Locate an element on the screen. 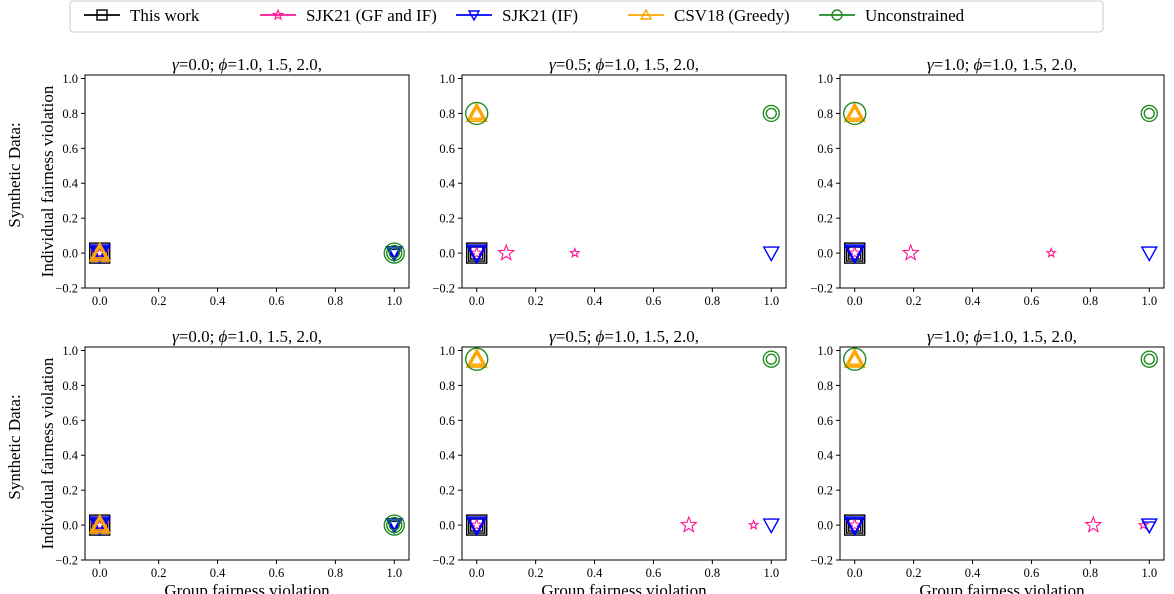 The image size is (1174, 594). series-sjk21-if is located at coordinates (622, 254).